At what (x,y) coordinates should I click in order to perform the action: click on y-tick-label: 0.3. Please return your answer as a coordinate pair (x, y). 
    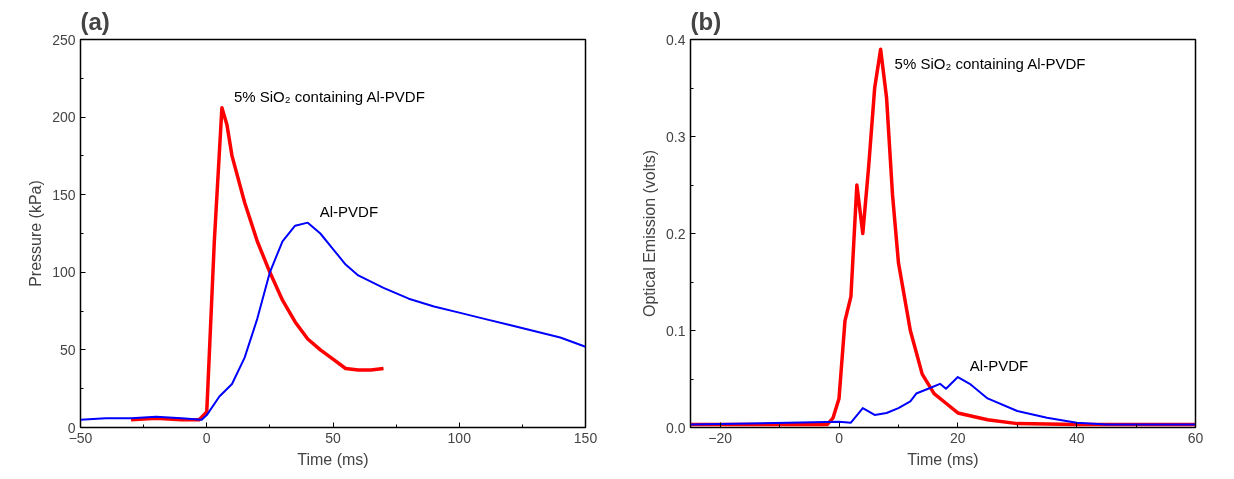
    Looking at the image, I should click on (676, 136).